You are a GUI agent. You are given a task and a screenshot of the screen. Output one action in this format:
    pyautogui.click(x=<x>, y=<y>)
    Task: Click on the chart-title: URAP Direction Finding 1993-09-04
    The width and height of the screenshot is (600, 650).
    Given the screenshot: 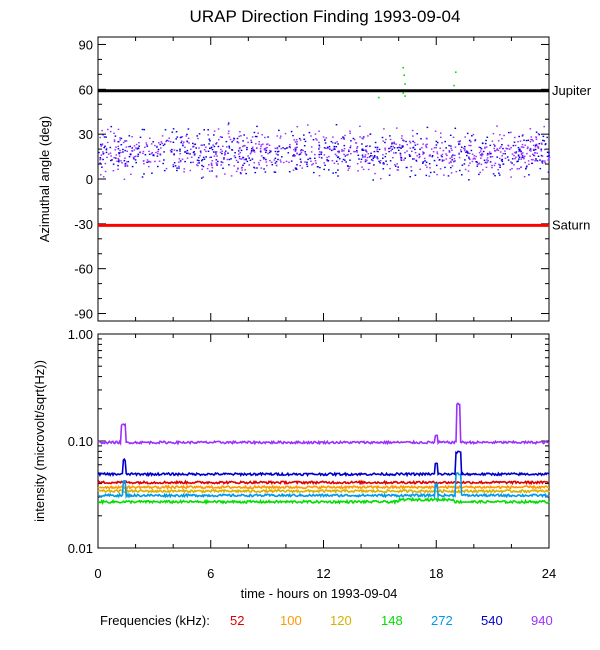 What is the action you would take?
    pyautogui.click(x=325, y=16)
    